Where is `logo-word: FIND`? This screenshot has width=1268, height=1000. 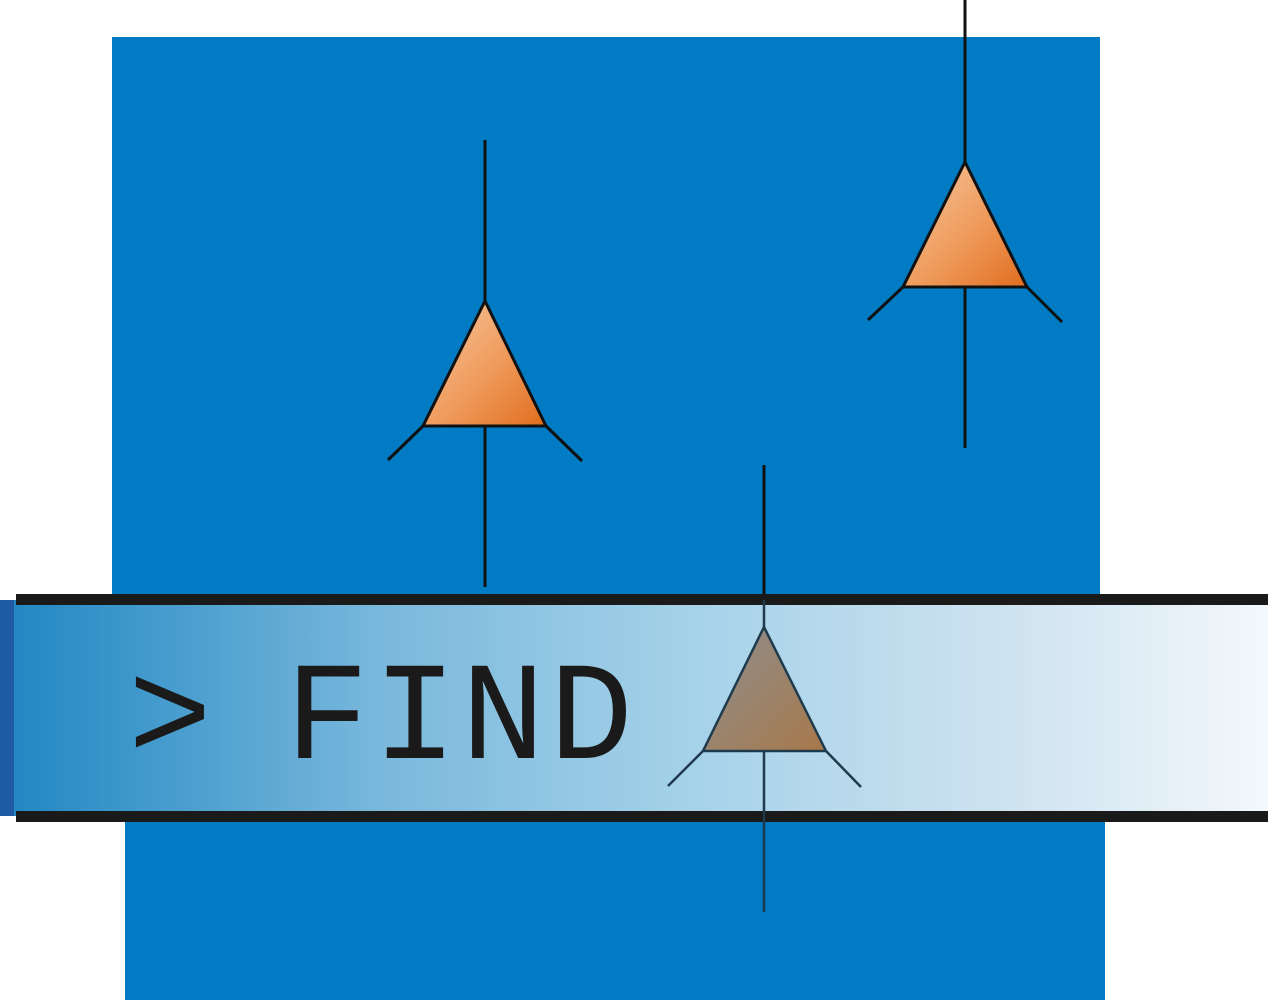
logo-word: FIND is located at coordinates (461, 721).